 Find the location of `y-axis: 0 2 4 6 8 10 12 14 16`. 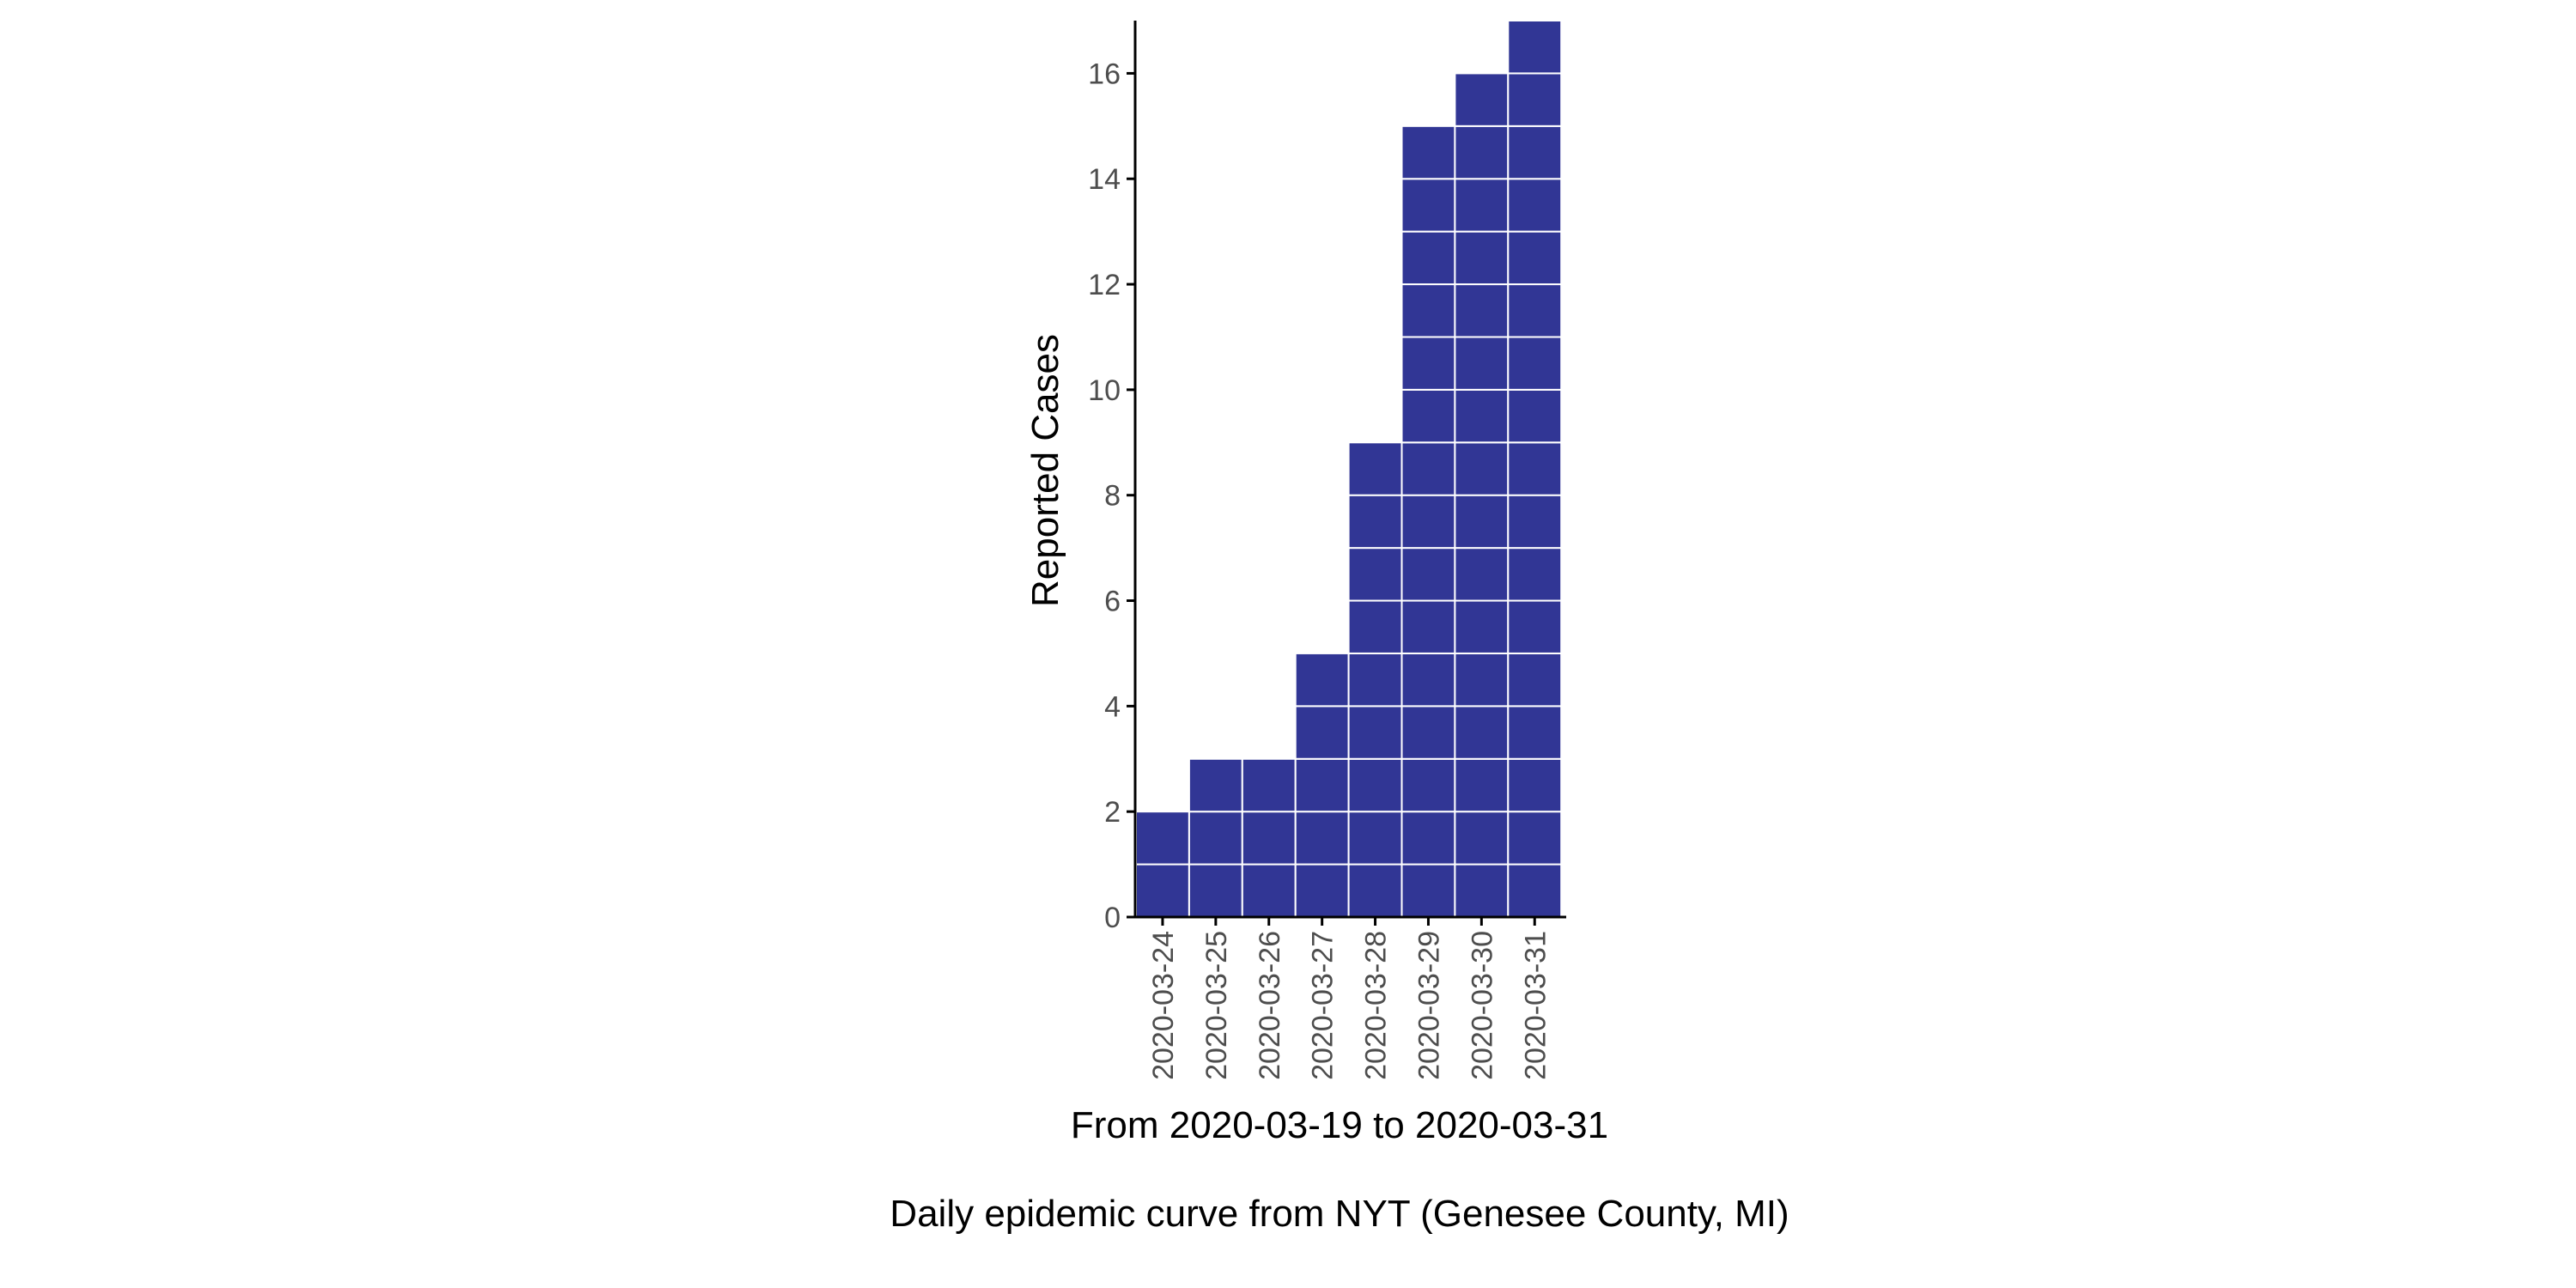

y-axis: 0 2 4 6 8 10 12 14 16 is located at coordinates (1112, 477).